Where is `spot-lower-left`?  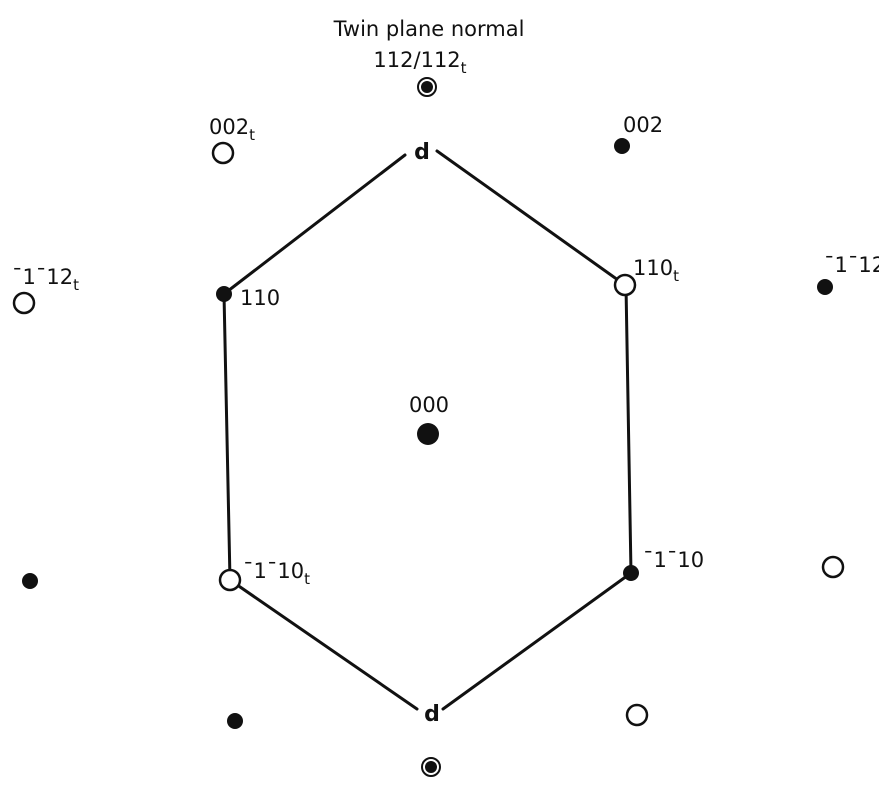
spot-lower-left is located at coordinates (30, 581).